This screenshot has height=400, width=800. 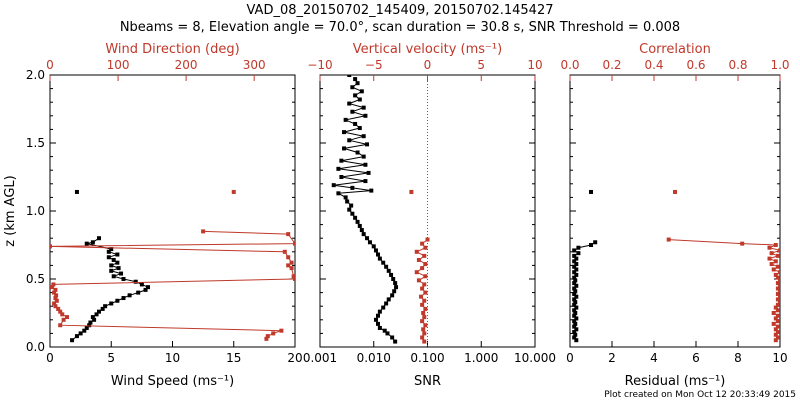 I want to click on bottom-tick-label: 2, so click(x=612, y=358).